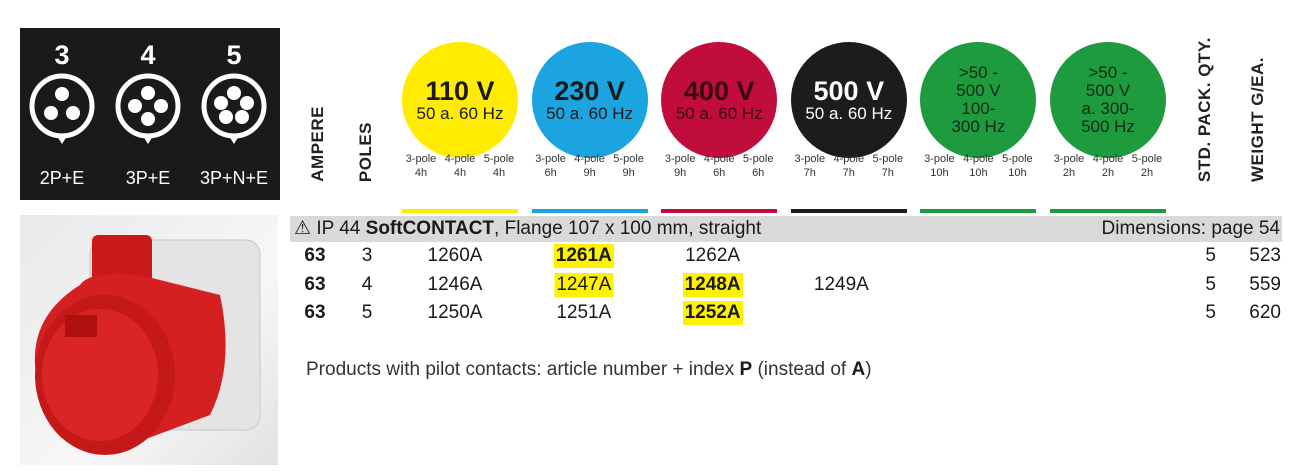  What do you see at coordinates (802, 369) in the screenshot?
I see `note-text: (instead of` at bounding box center [802, 369].